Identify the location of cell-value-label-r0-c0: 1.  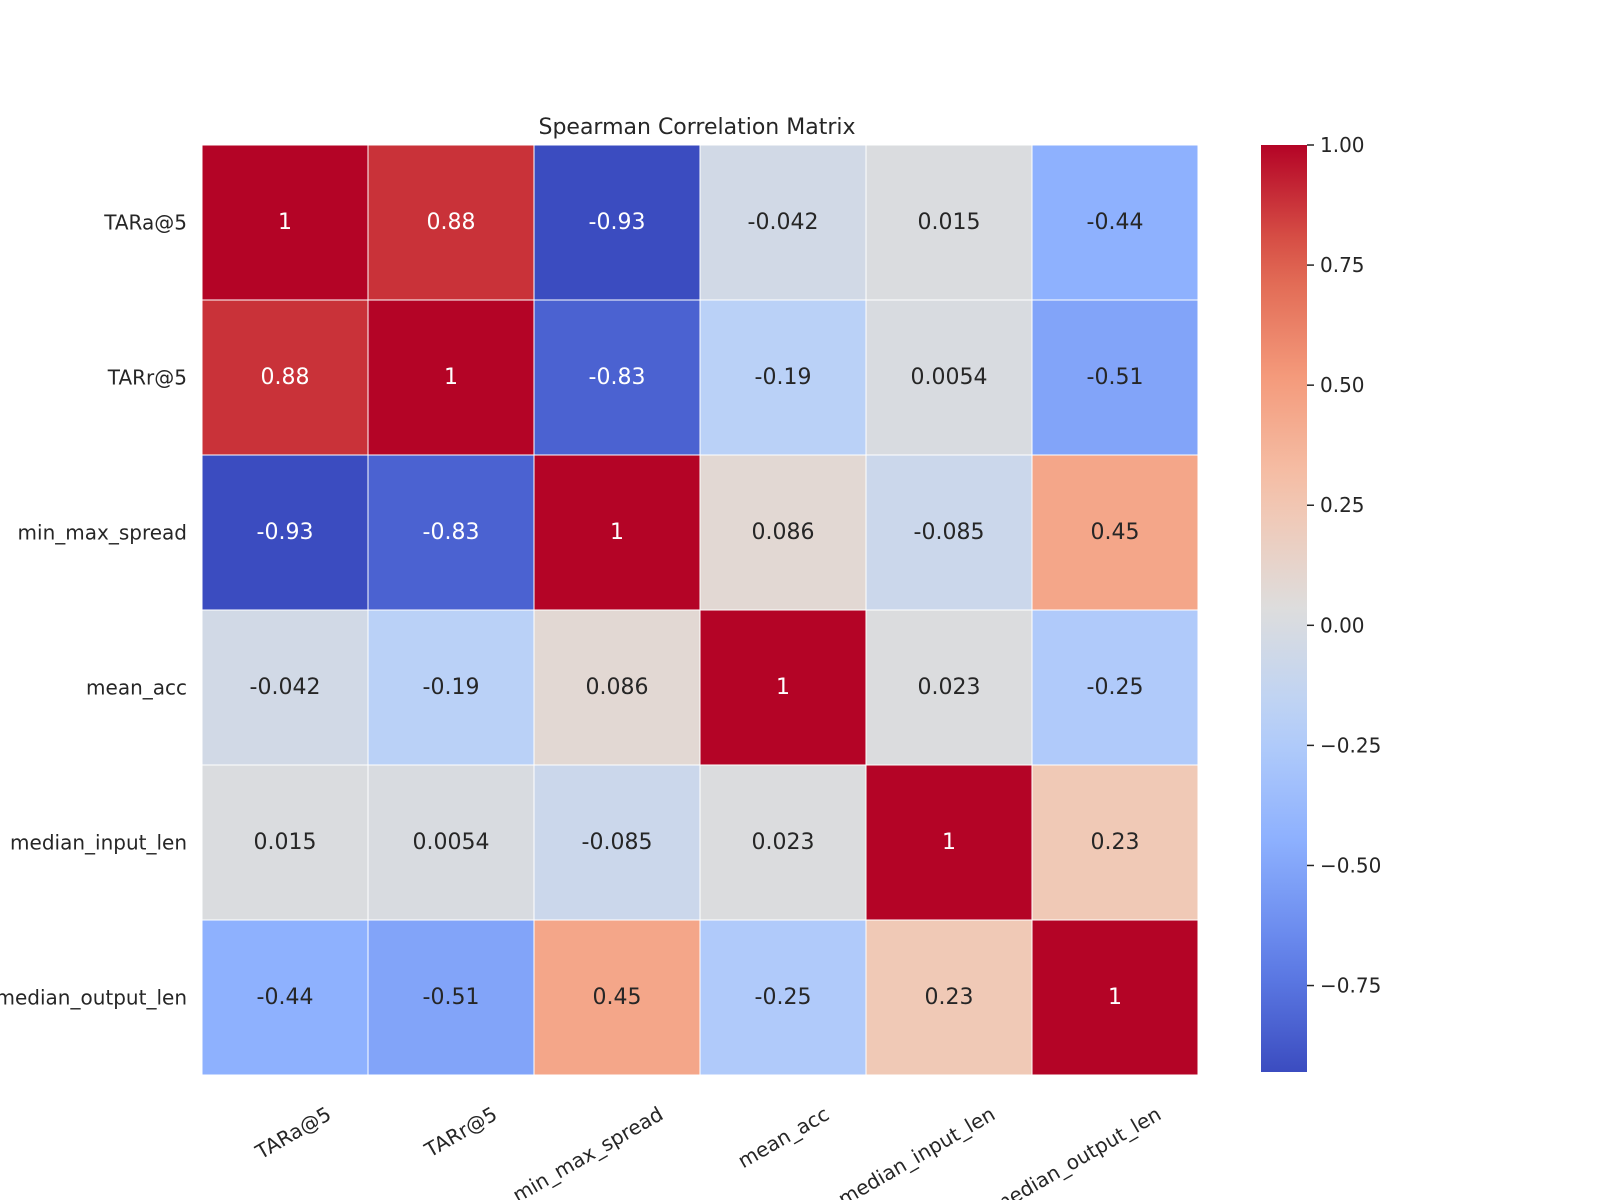
(285, 222).